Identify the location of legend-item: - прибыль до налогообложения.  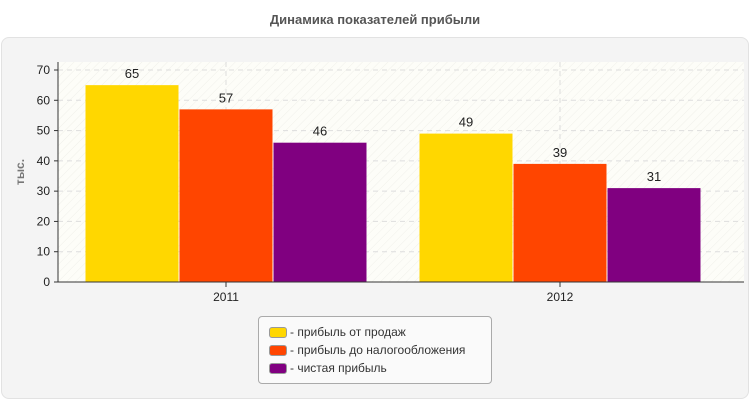
(380, 350).